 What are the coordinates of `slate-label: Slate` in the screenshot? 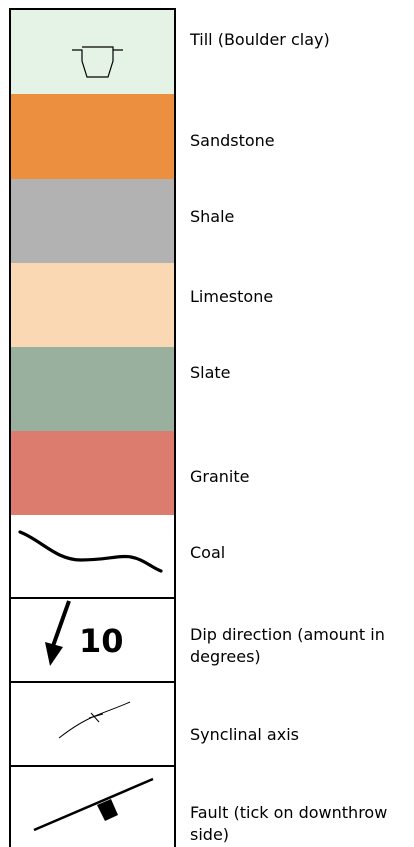 It's located at (210, 372).